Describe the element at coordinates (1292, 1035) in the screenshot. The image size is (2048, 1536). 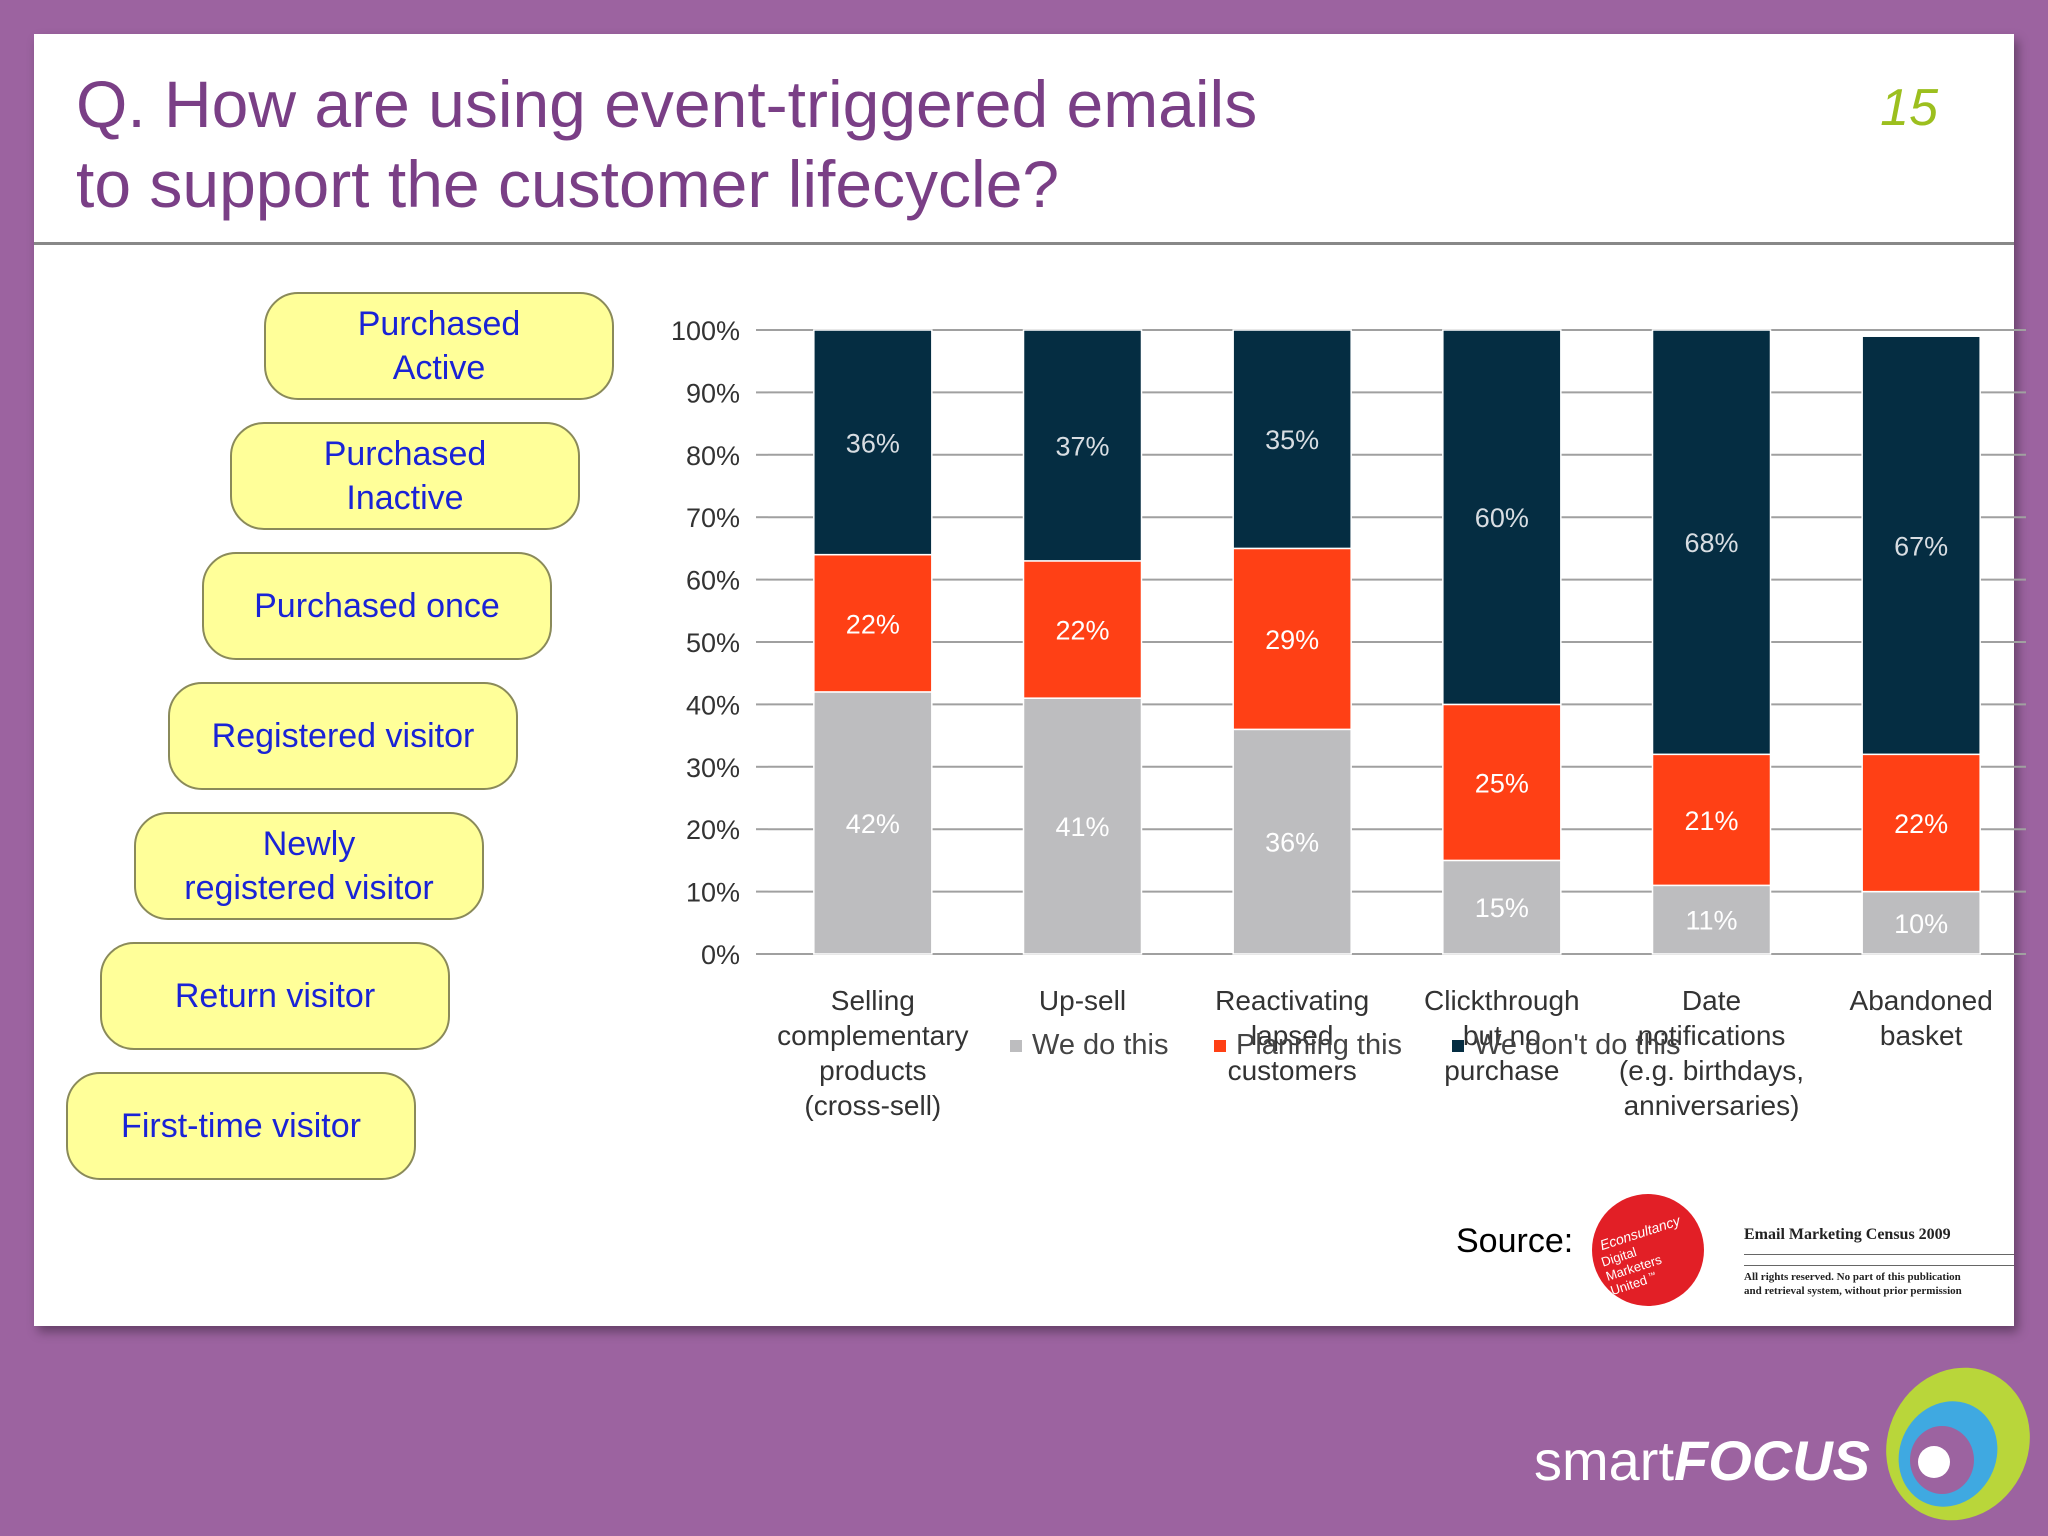
I see `x-tick-label: lapsed` at that location.